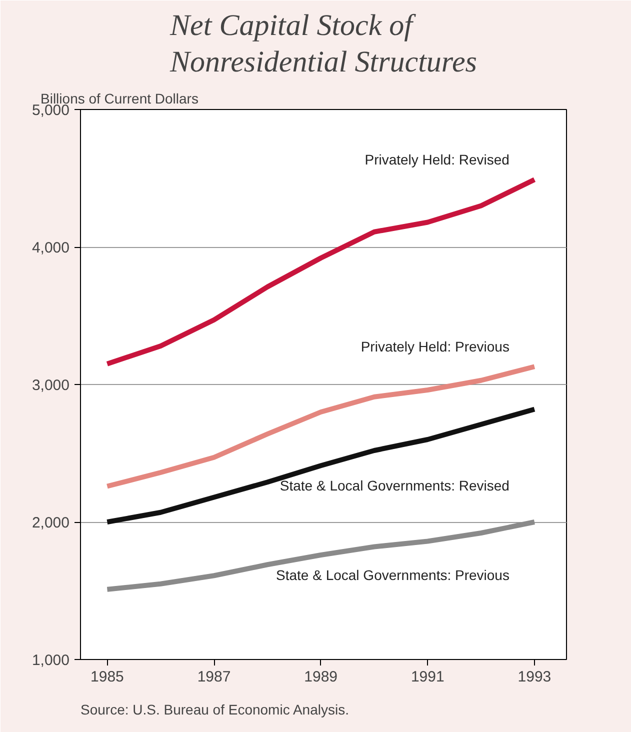  What do you see at coordinates (214, 677) in the screenshot?
I see `x-tick-label: 1987` at bounding box center [214, 677].